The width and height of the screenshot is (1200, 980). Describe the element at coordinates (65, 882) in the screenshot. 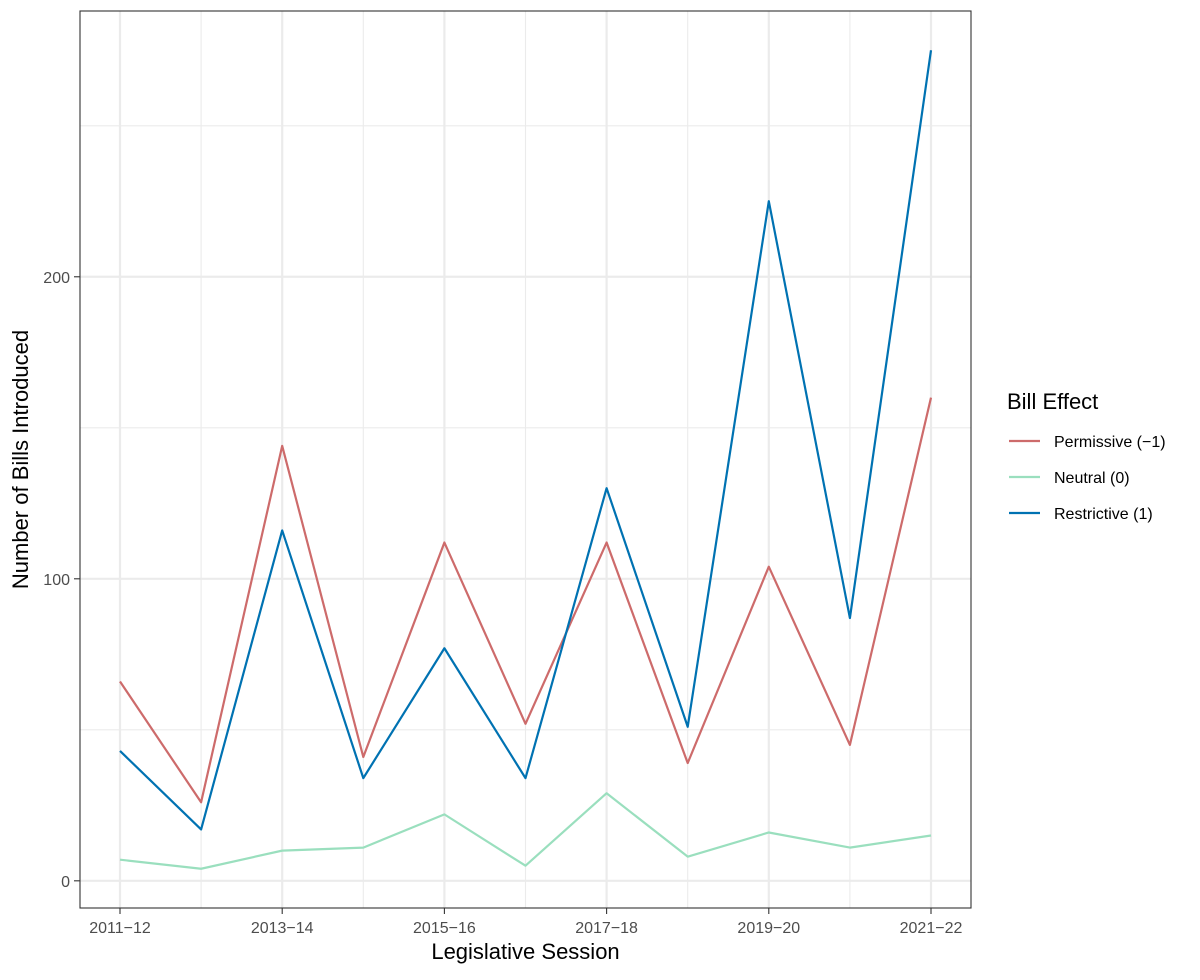

I see `y-tick-label: 0` at that location.